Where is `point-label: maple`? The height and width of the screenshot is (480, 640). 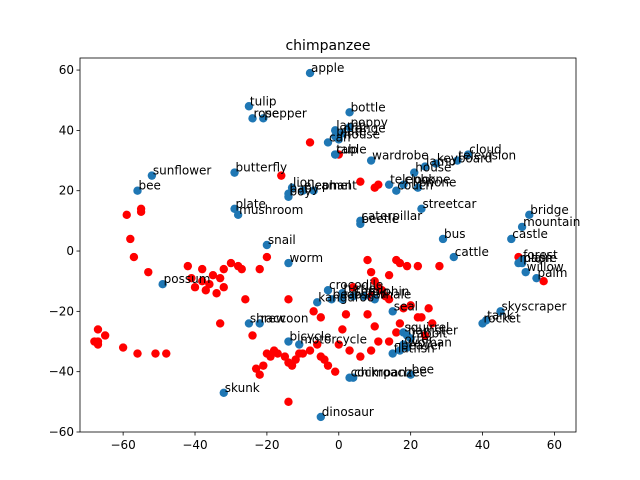 point-label: maple is located at coordinates (537, 258).